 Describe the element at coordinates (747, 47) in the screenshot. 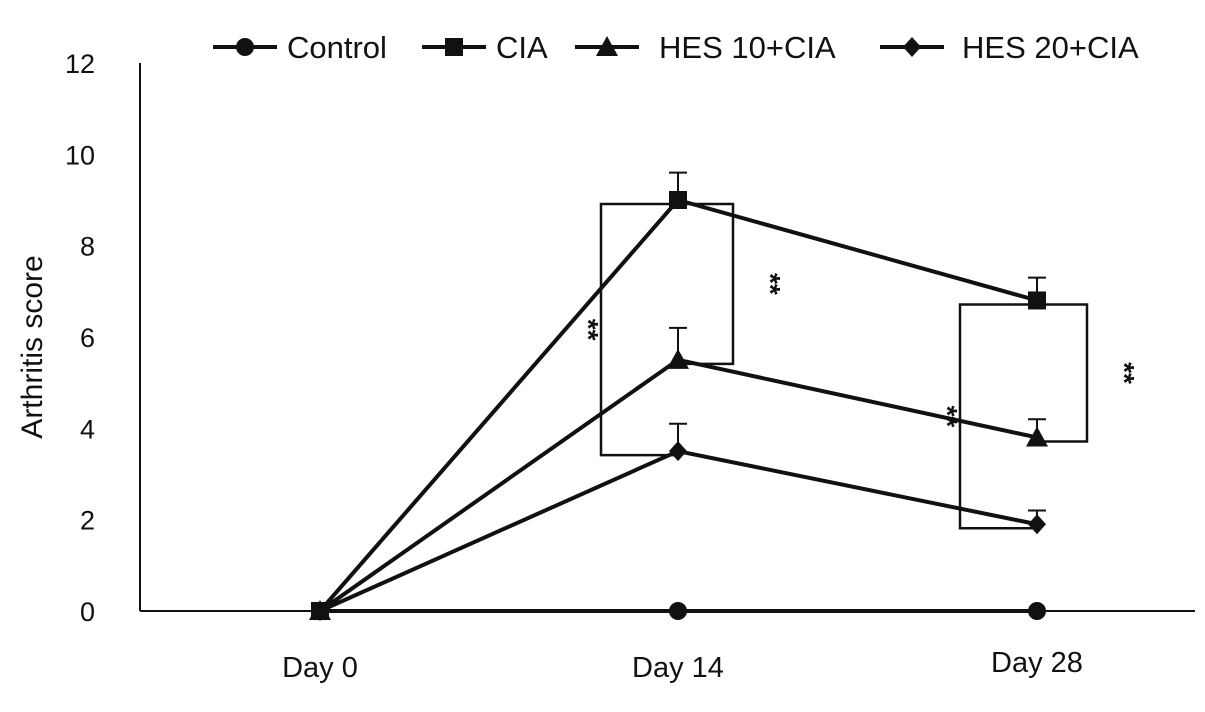

I see `legend-label-hes-10-cia: HES 10+CIA` at that location.